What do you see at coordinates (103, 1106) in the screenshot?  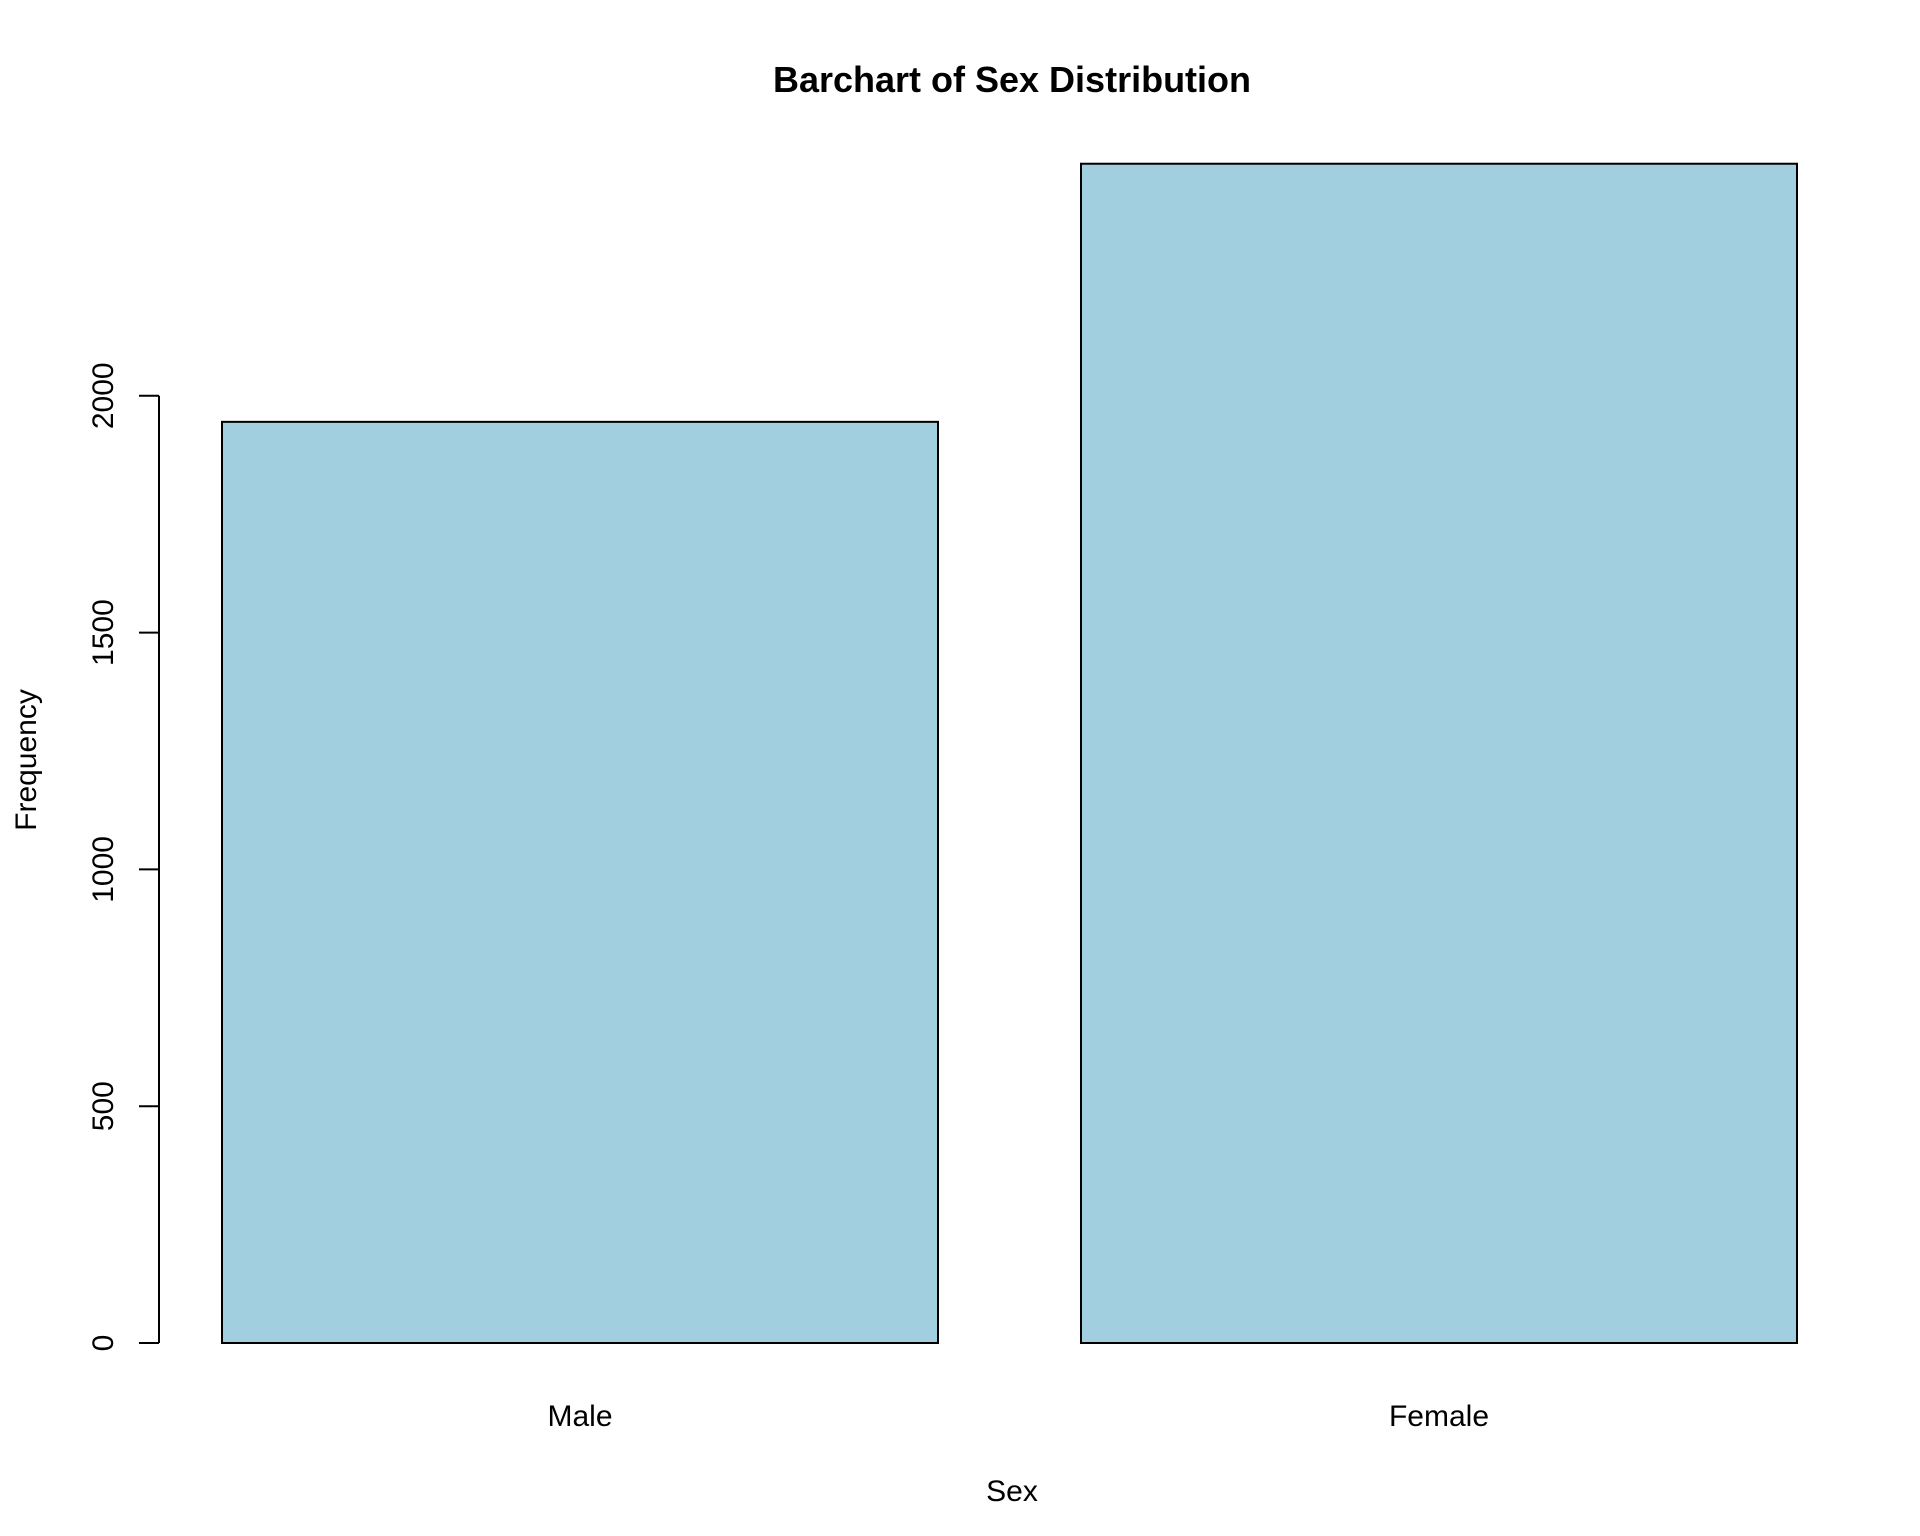 I see `y-tick-label: 500` at bounding box center [103, 1106].